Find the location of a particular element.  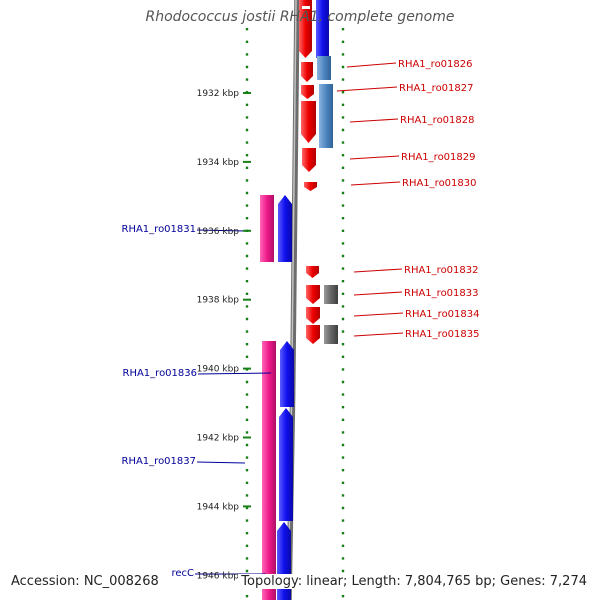

cds-RHA1_ro01835 is located at coordinates (331, 334).